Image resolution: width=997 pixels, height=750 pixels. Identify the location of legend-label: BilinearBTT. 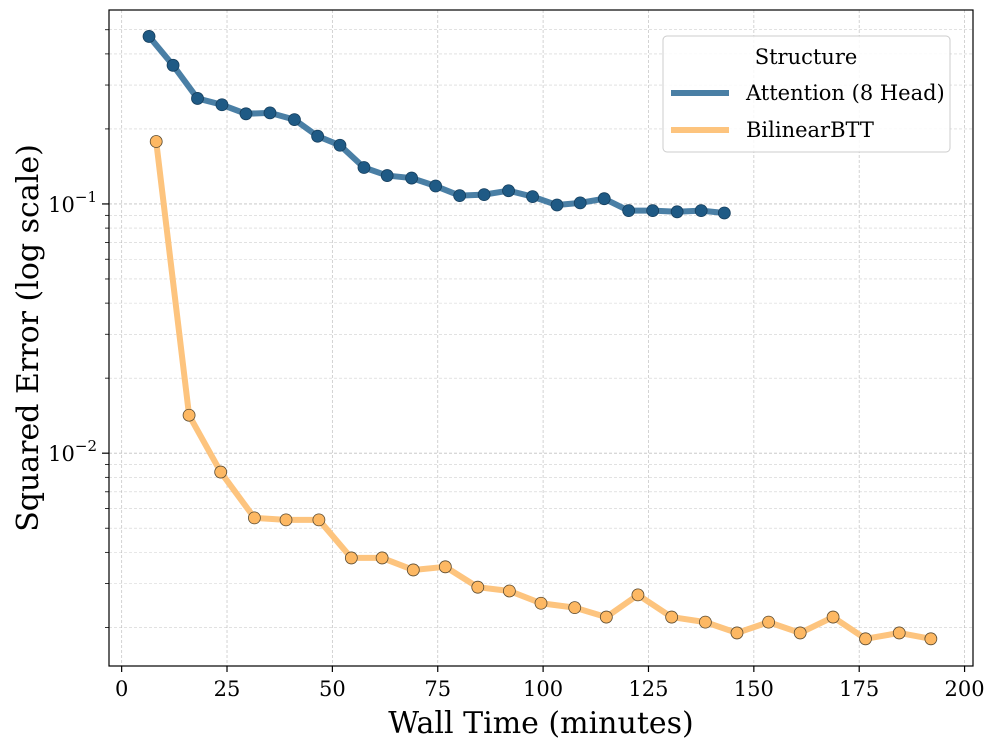
(810, 130).